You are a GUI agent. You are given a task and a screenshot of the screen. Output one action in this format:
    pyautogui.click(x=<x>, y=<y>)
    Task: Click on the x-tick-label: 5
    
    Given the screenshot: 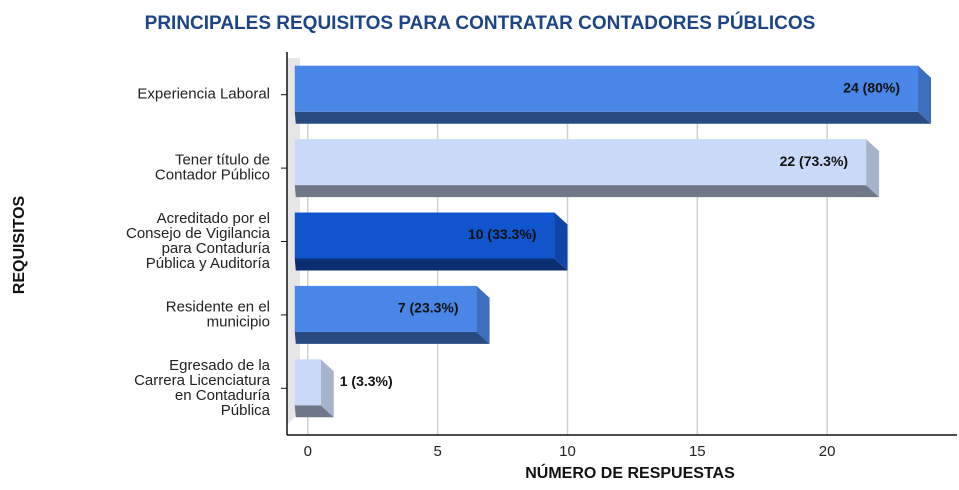 What is the action you would take?
    pyautogui.click(x=437, y=451)
    